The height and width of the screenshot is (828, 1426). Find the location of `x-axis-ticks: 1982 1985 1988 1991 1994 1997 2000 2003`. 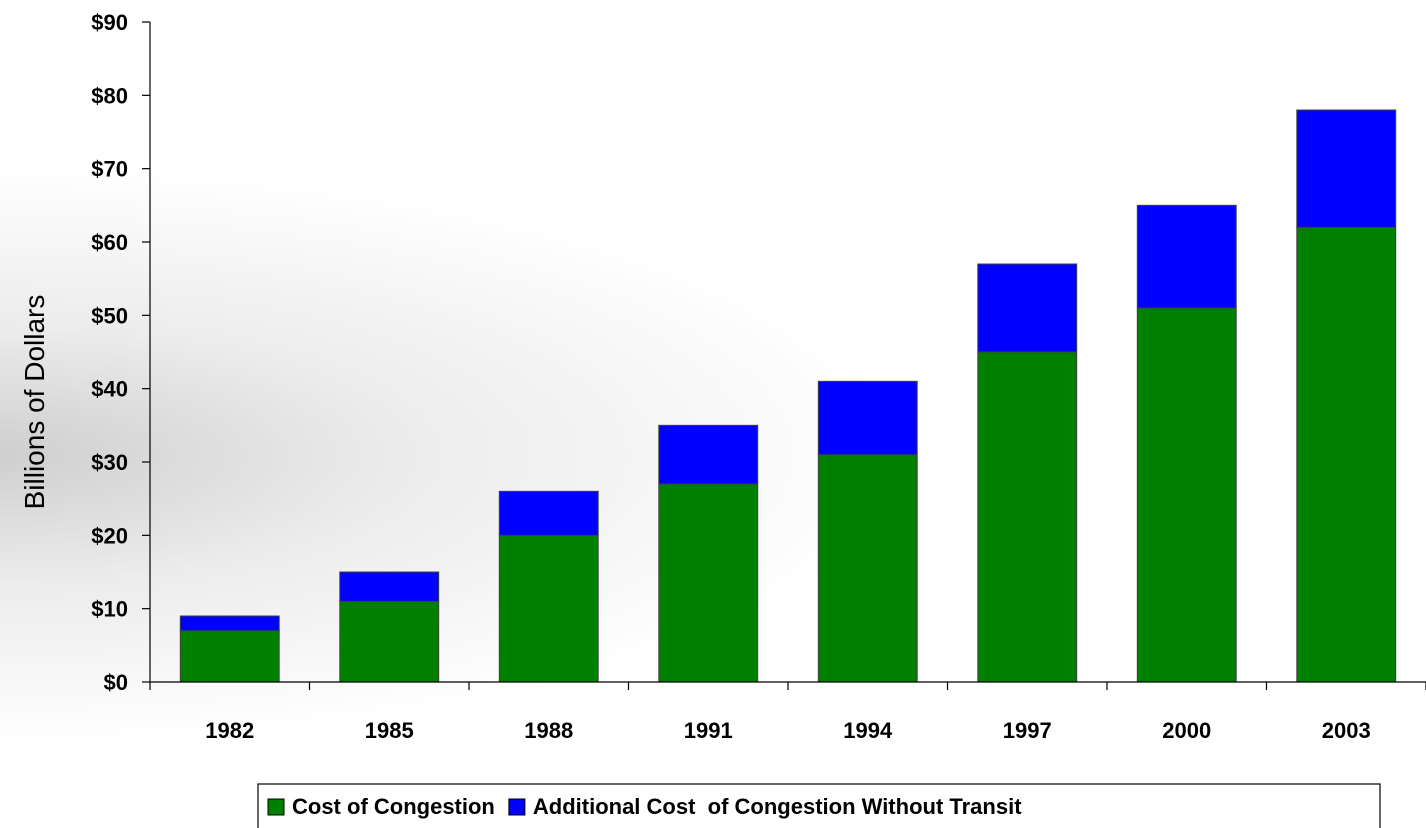

x-axis-ticks: 1982 1985 1988 1991 1994 1997 2000 2003 is located at coordinates (787, 712).